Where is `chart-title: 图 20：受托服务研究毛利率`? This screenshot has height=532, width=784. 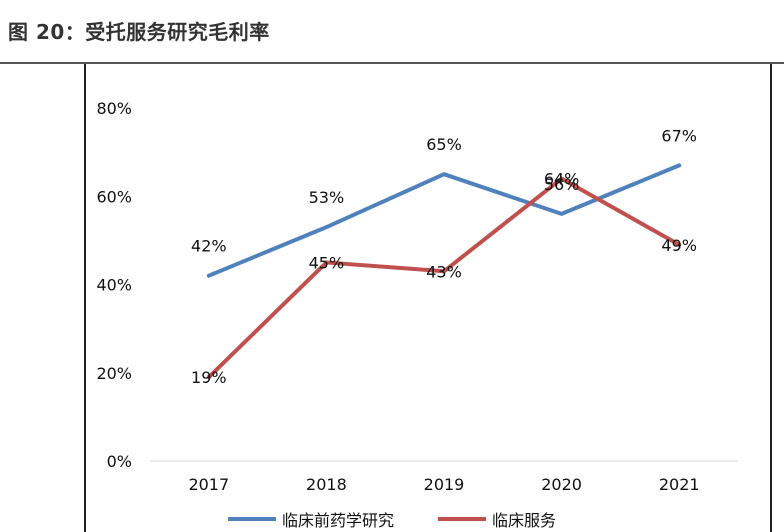 chart-title: 图 20：受托服务研究毛利率 is located at coordinates (139, 32).